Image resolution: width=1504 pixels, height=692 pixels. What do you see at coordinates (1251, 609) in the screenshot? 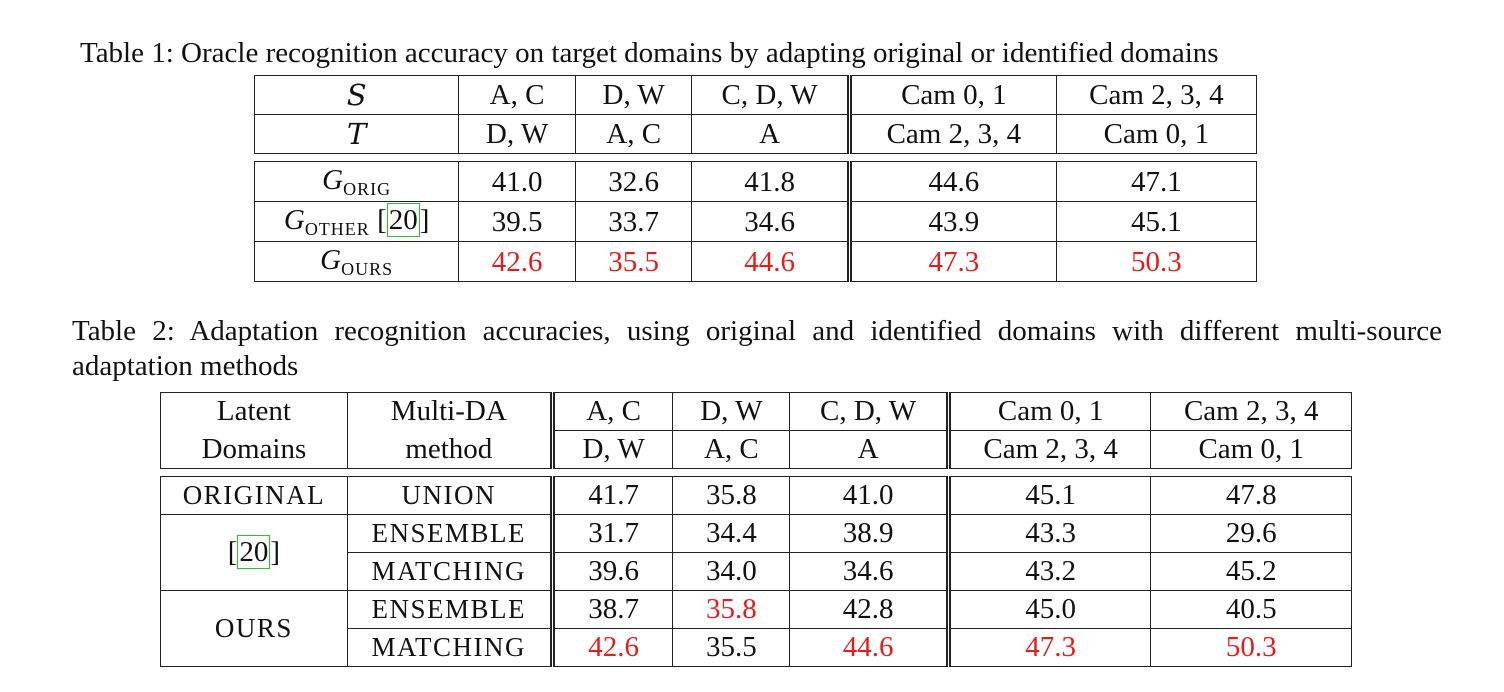
I see `value-cell: 40.5` at bounding box center [1251, 609].